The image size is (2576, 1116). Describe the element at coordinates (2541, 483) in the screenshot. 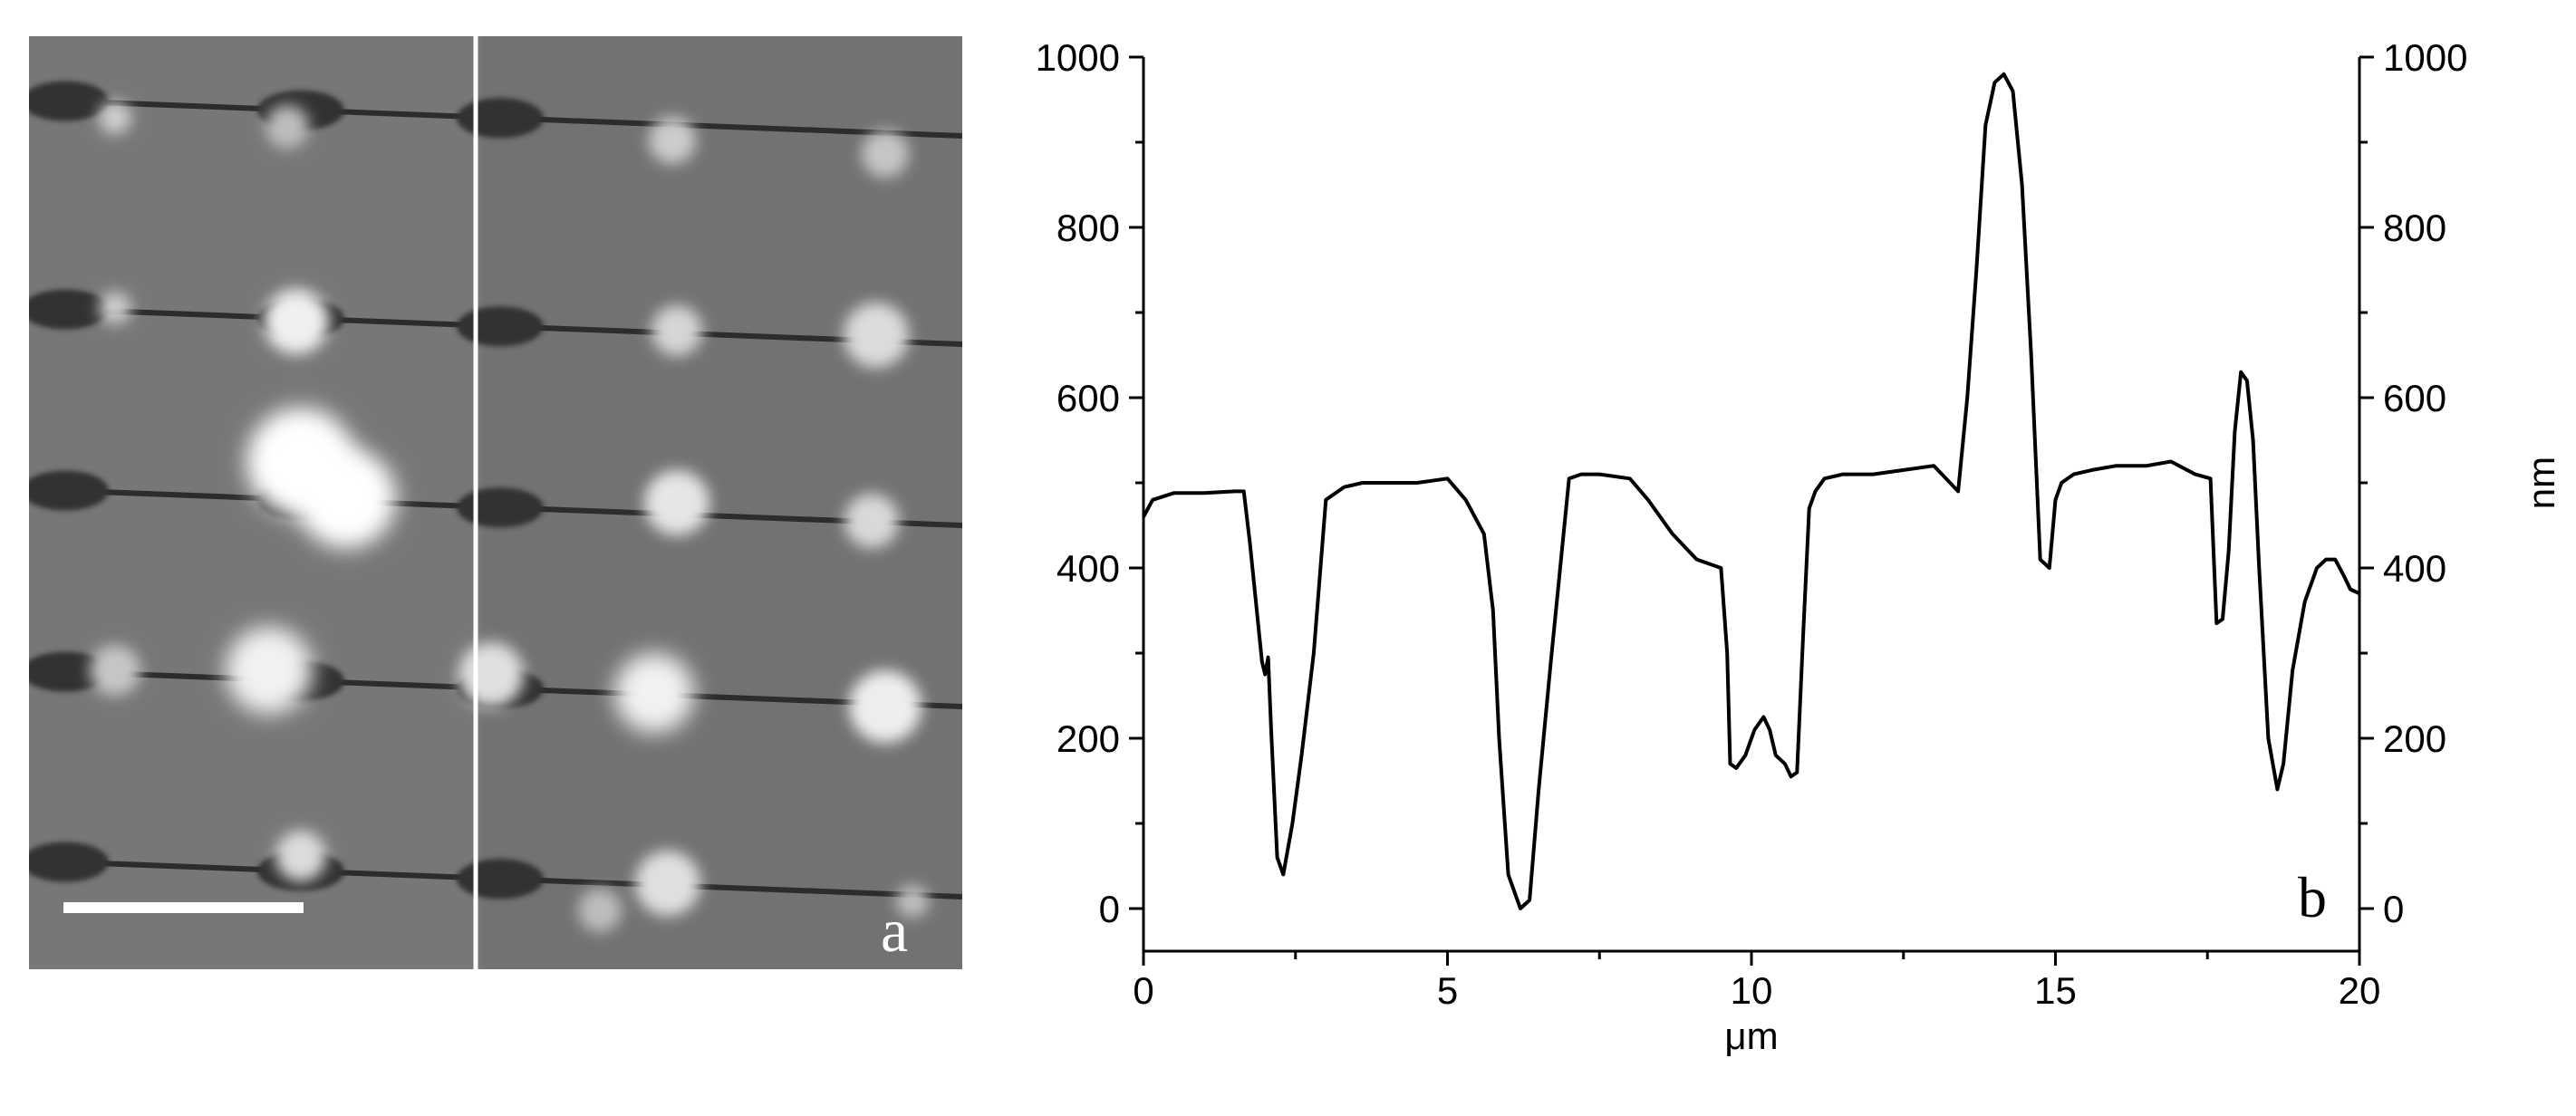

I see `right-y-axis-label: nm` at that location.